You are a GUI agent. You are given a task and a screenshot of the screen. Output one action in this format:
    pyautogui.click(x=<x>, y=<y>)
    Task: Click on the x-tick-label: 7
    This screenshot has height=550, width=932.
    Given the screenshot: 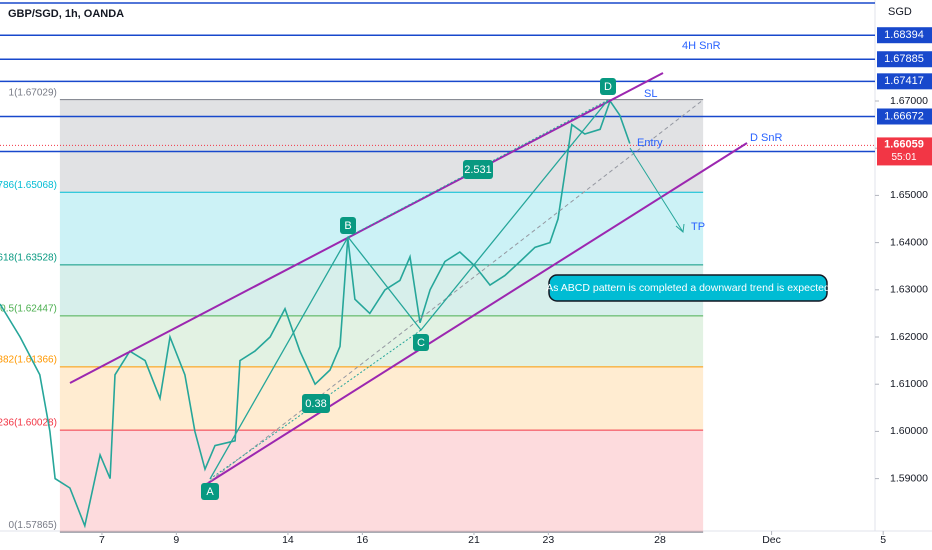 What is the action you would take?
    pyautogui.click(x=102, y=540)
    